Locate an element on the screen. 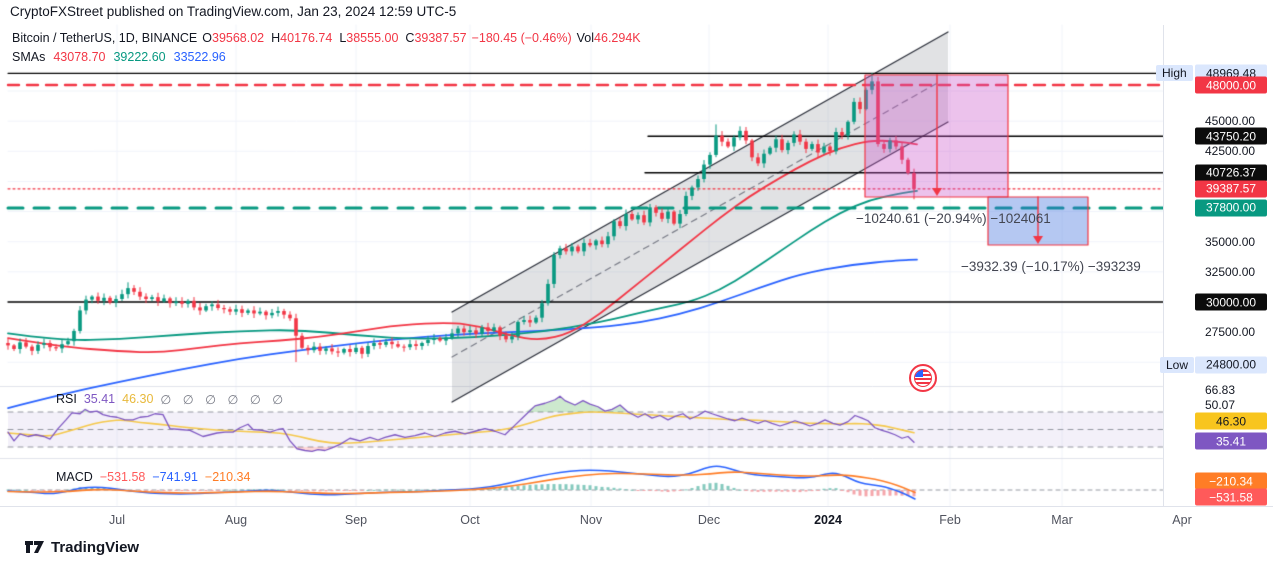  time-axis-label: Dec is located at coordinates (709, 520).